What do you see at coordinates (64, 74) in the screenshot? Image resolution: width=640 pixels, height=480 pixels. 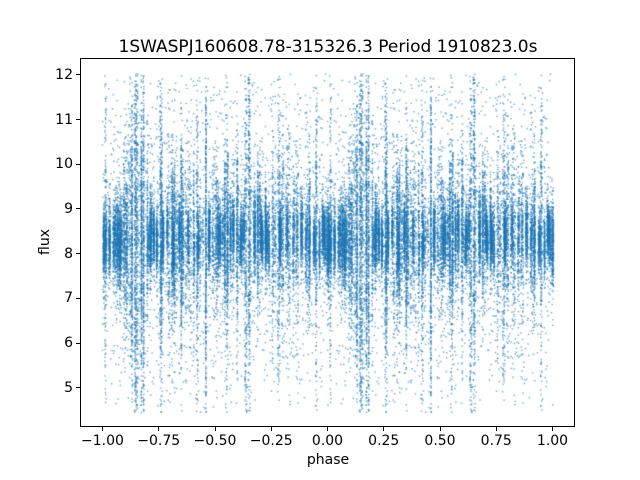 I see `y-tick-label: 12` at bounding box center [64, 74].